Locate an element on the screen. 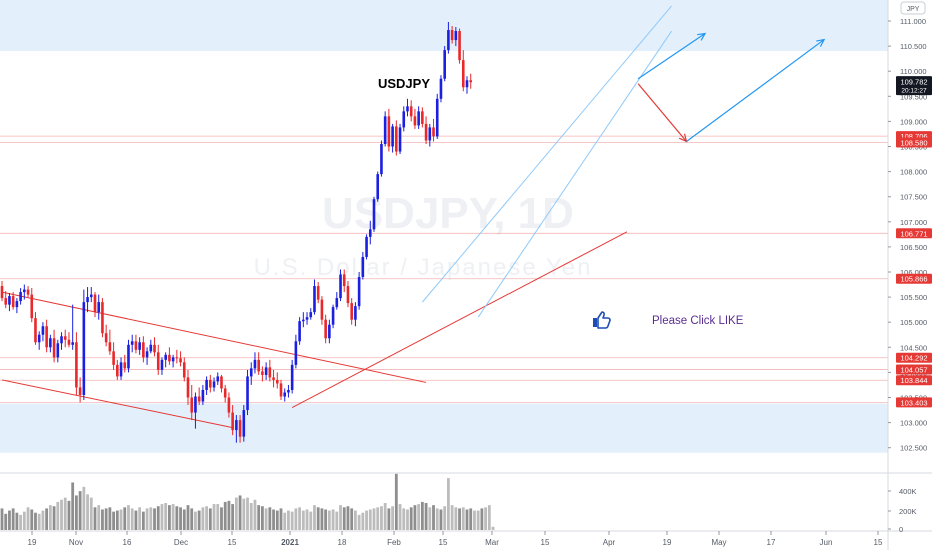 The width and height of the screenshot is (932, 555). price-tick-label: 105.500 is located at coordinates (913, 297).